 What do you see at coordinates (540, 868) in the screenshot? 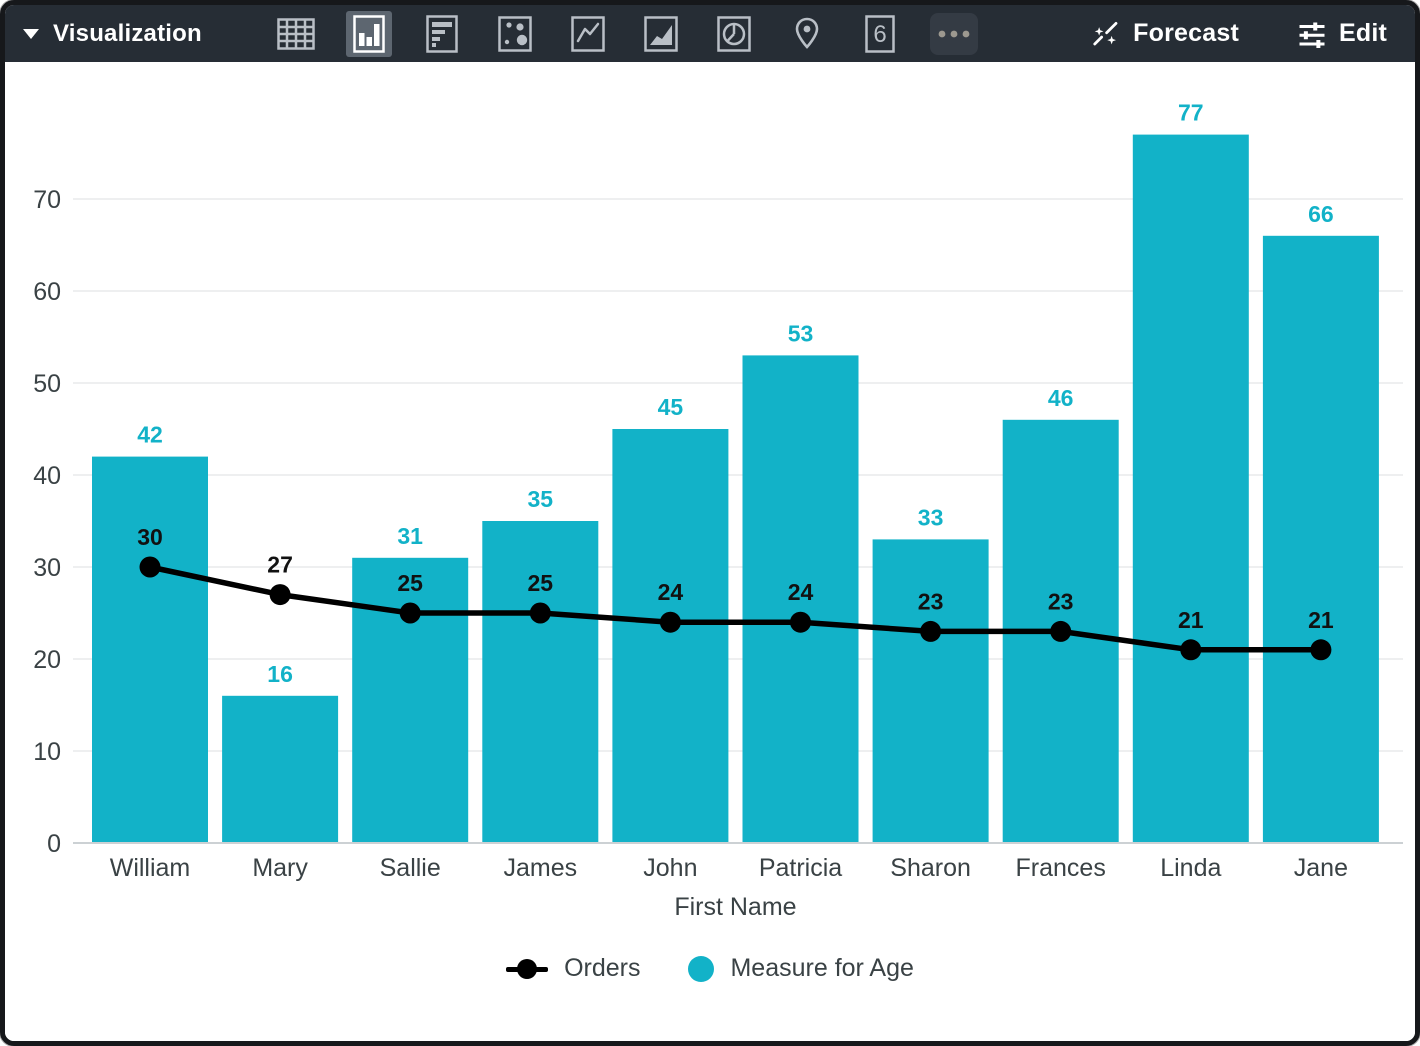
I see `x-axis-tick-label: James` at bounding box center [540, 868].